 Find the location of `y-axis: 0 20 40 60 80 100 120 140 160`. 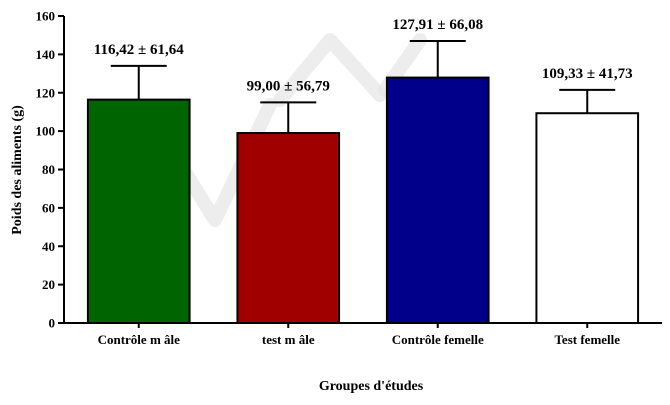

y-axis: 0 20 40 60 80 100 120 140 160 is located at coordinates (50, 170).